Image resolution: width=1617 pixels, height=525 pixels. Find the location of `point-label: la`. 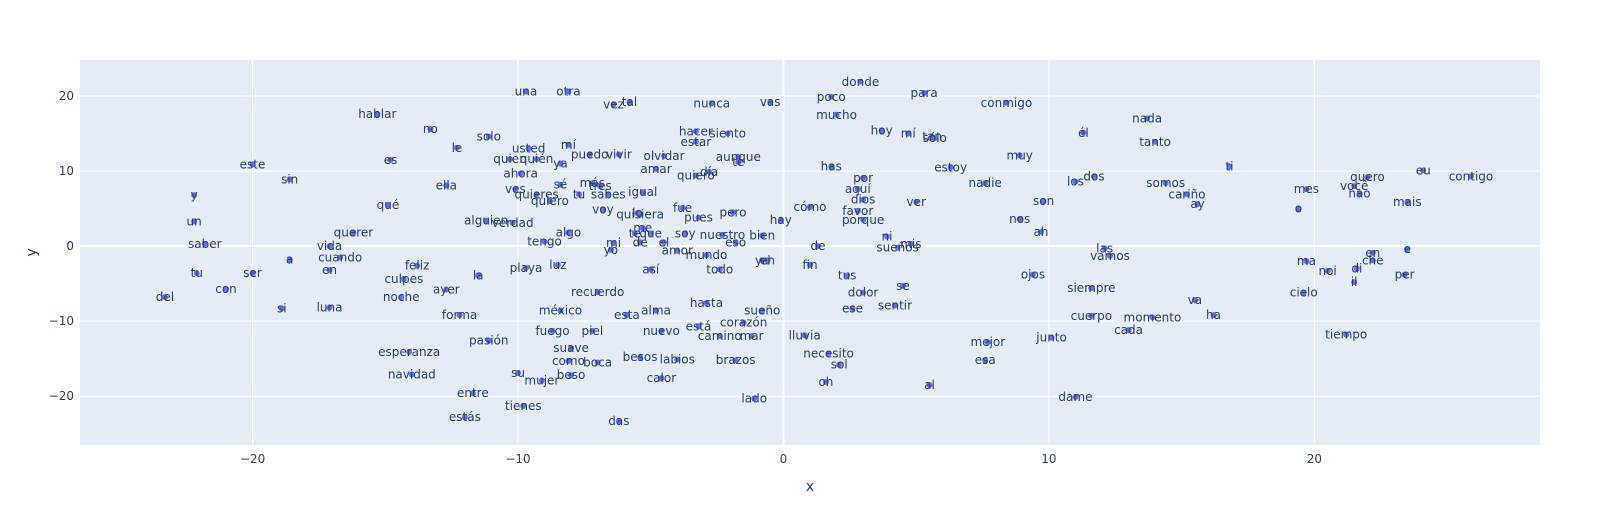

point-label: la is located at coordinates (478, 275).